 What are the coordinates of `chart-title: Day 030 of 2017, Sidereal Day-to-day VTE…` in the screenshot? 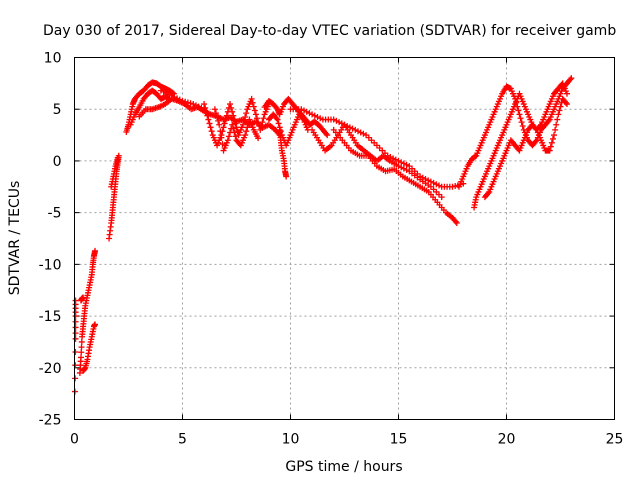 It's located at (329, 31).